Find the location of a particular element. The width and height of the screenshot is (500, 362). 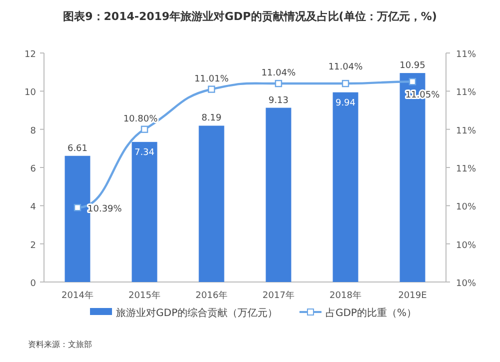

y-tick-label: 12 is located at coordinates (30, 55).